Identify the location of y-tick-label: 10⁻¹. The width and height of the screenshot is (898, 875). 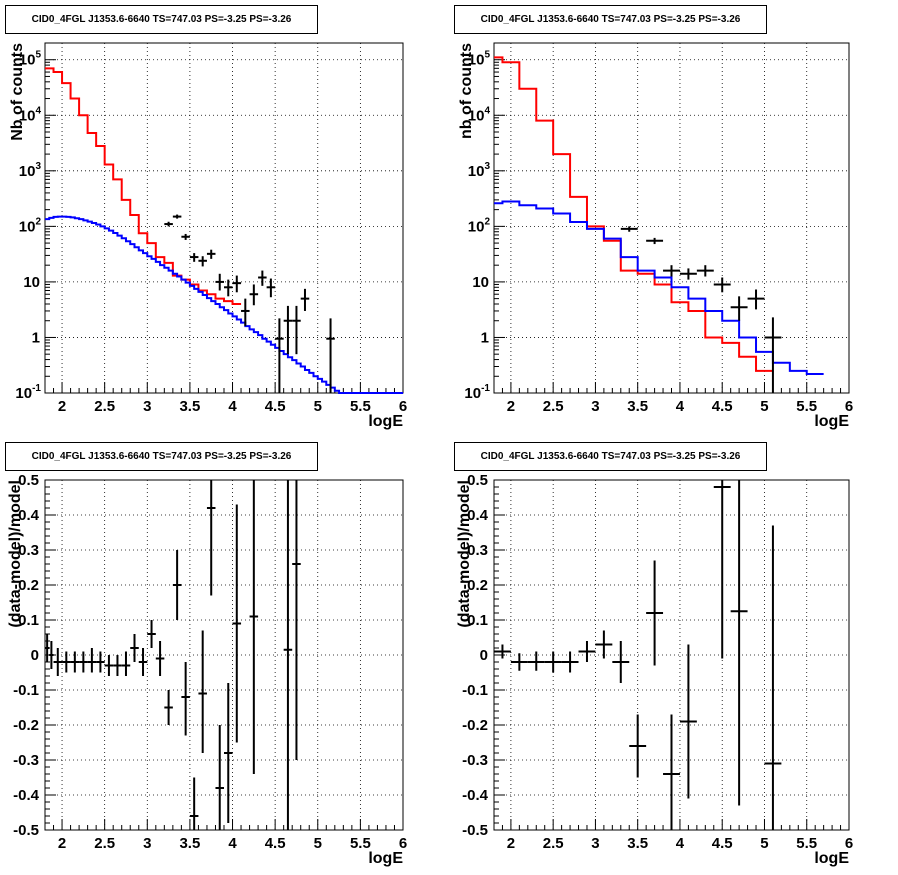
(28, 392).